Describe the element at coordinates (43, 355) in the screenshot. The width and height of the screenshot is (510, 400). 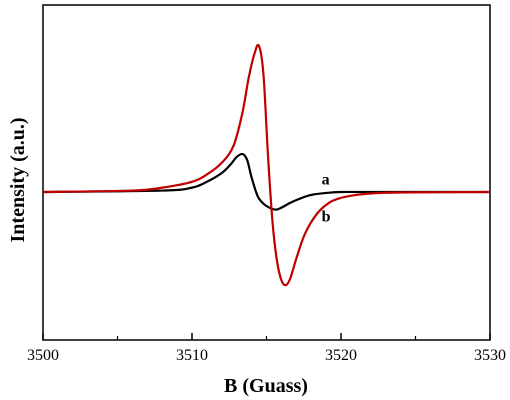
I see `x-tick-label: 3500` at that location.